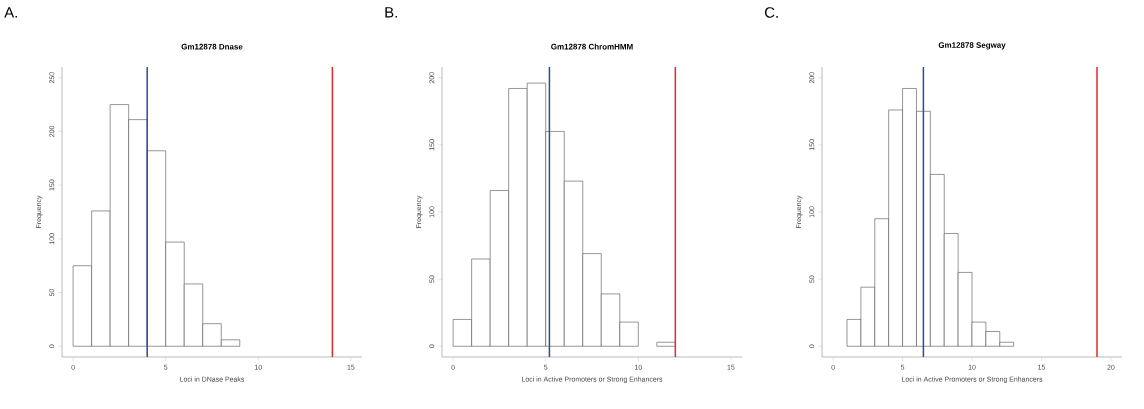  What do you see at coordinates (771, 12) in the screenshot?
I see `text: C.` at bounding box center [771, 12].